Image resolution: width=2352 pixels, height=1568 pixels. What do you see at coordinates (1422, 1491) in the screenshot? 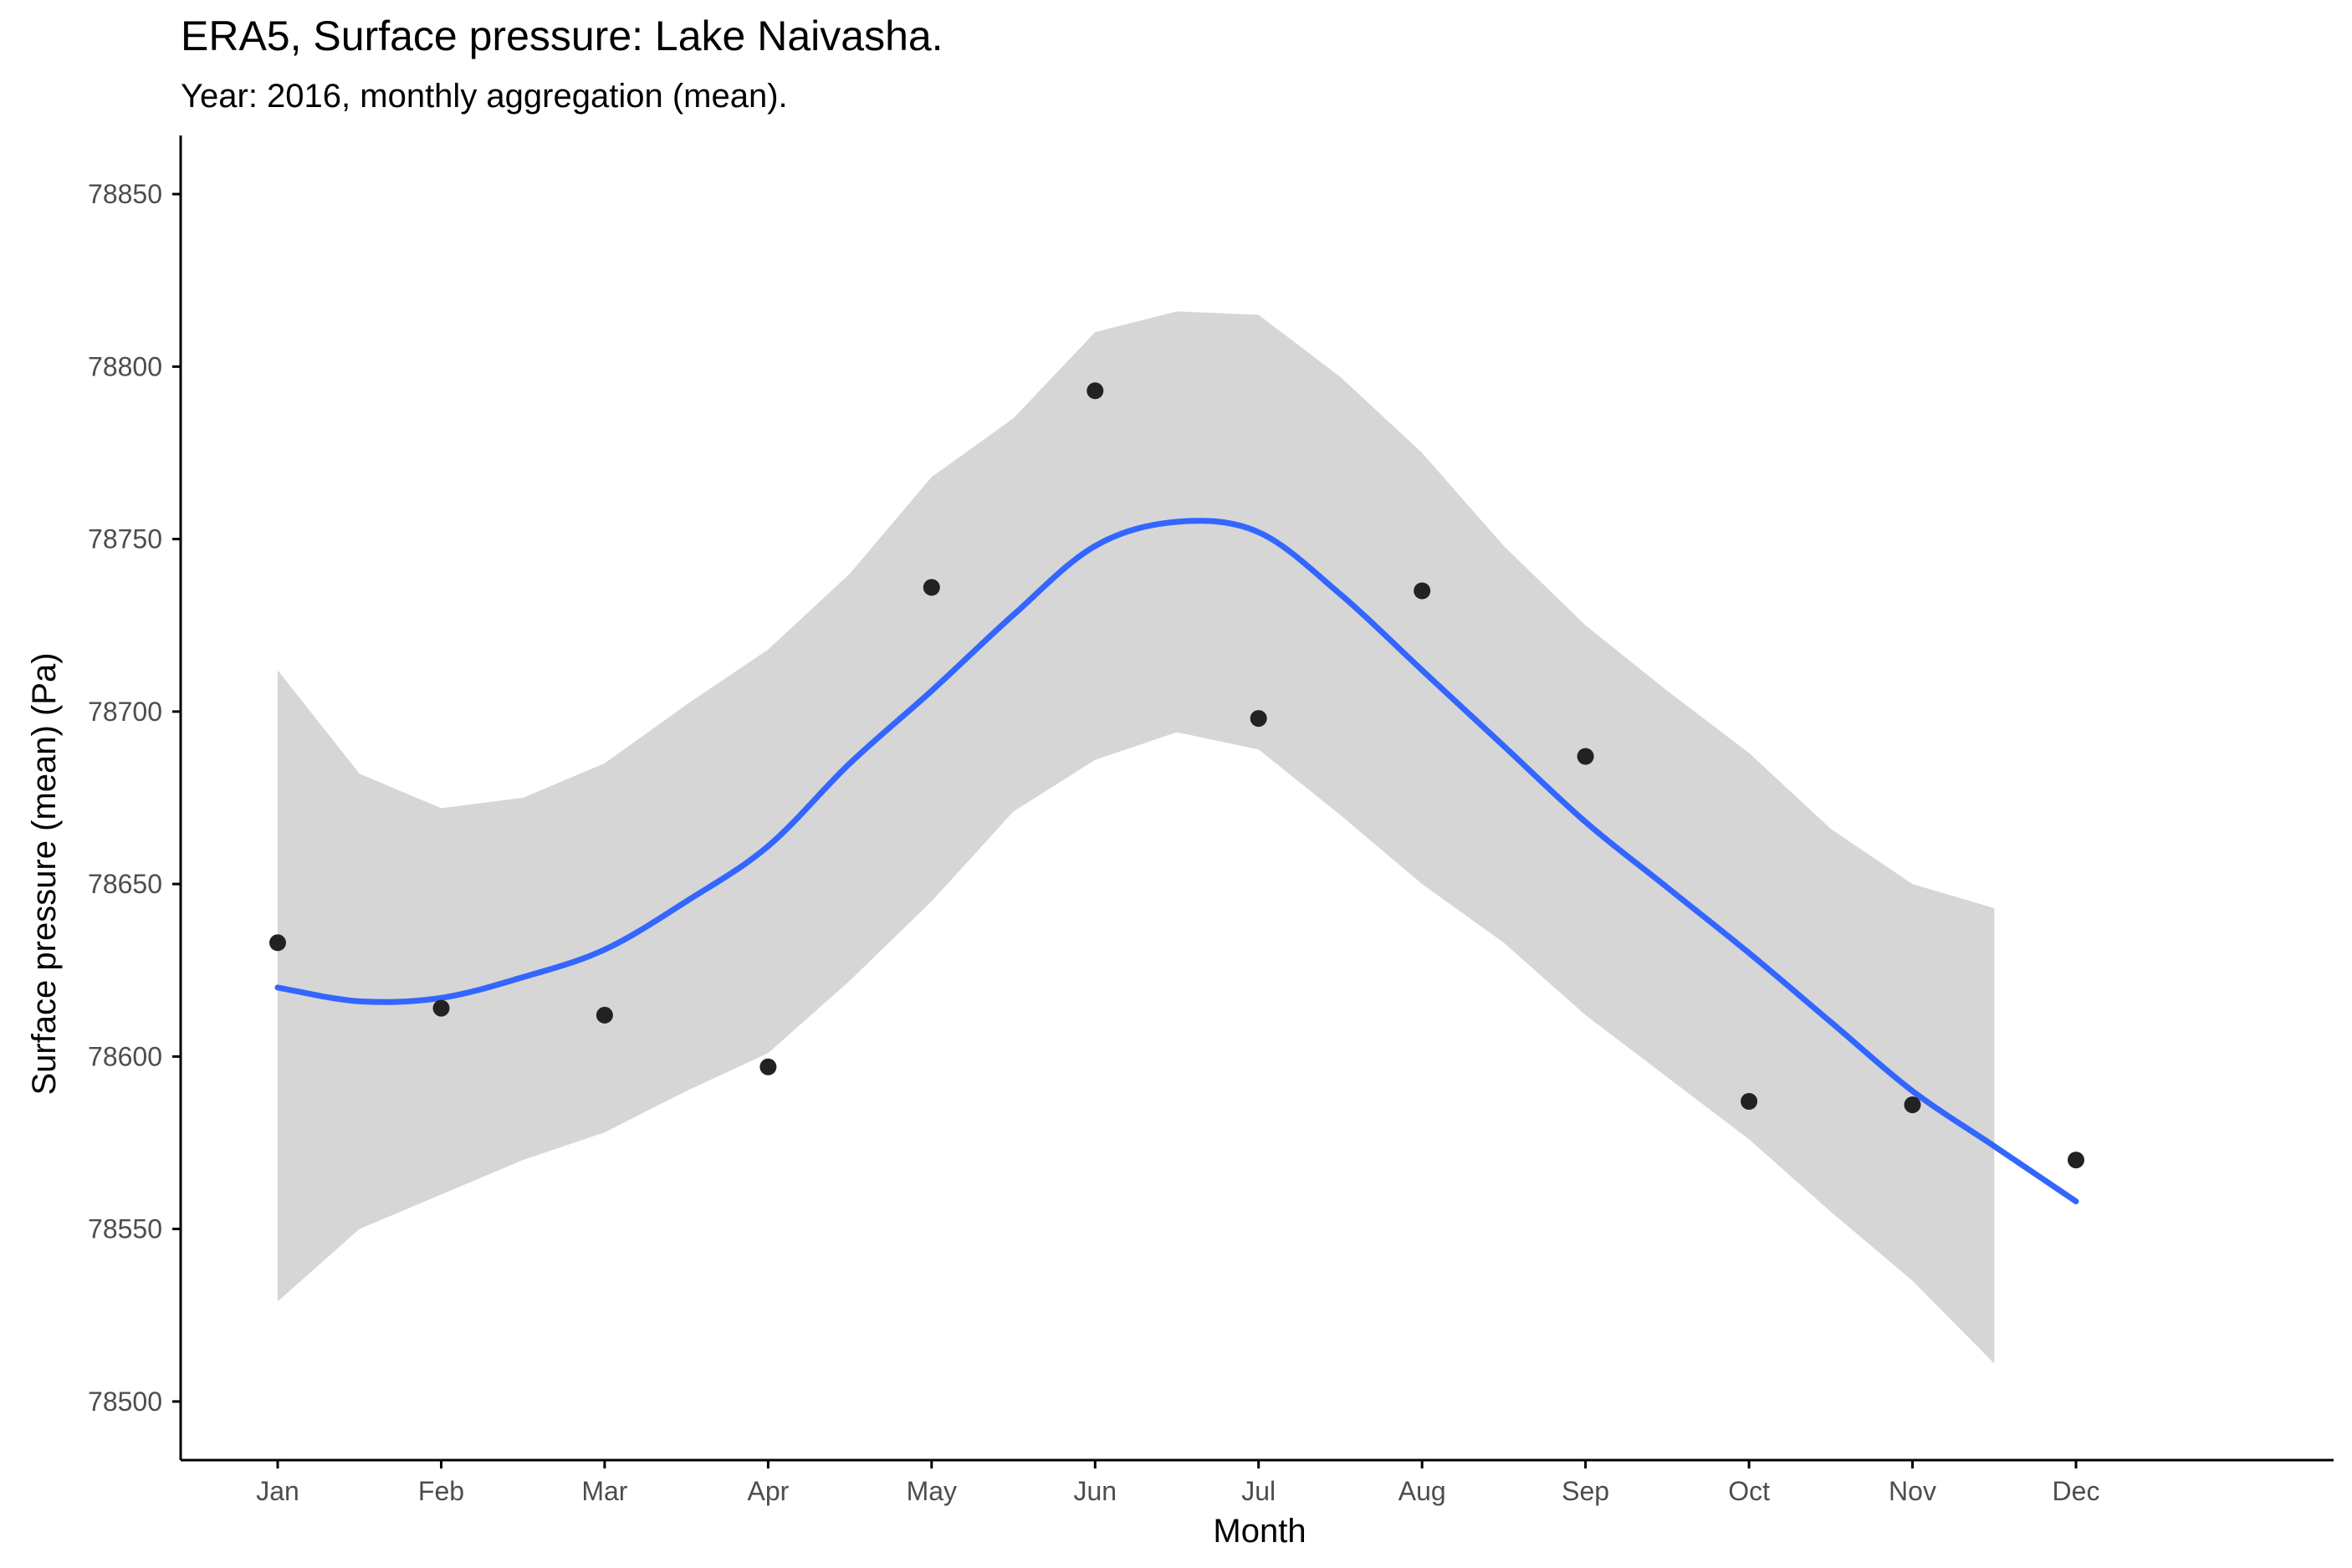
I see `x-tick-label: Aug` at bounding box center [1422, 1491].